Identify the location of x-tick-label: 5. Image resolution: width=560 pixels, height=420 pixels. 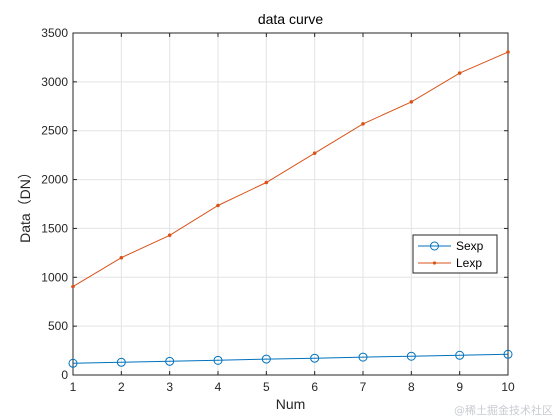
(266, 387).